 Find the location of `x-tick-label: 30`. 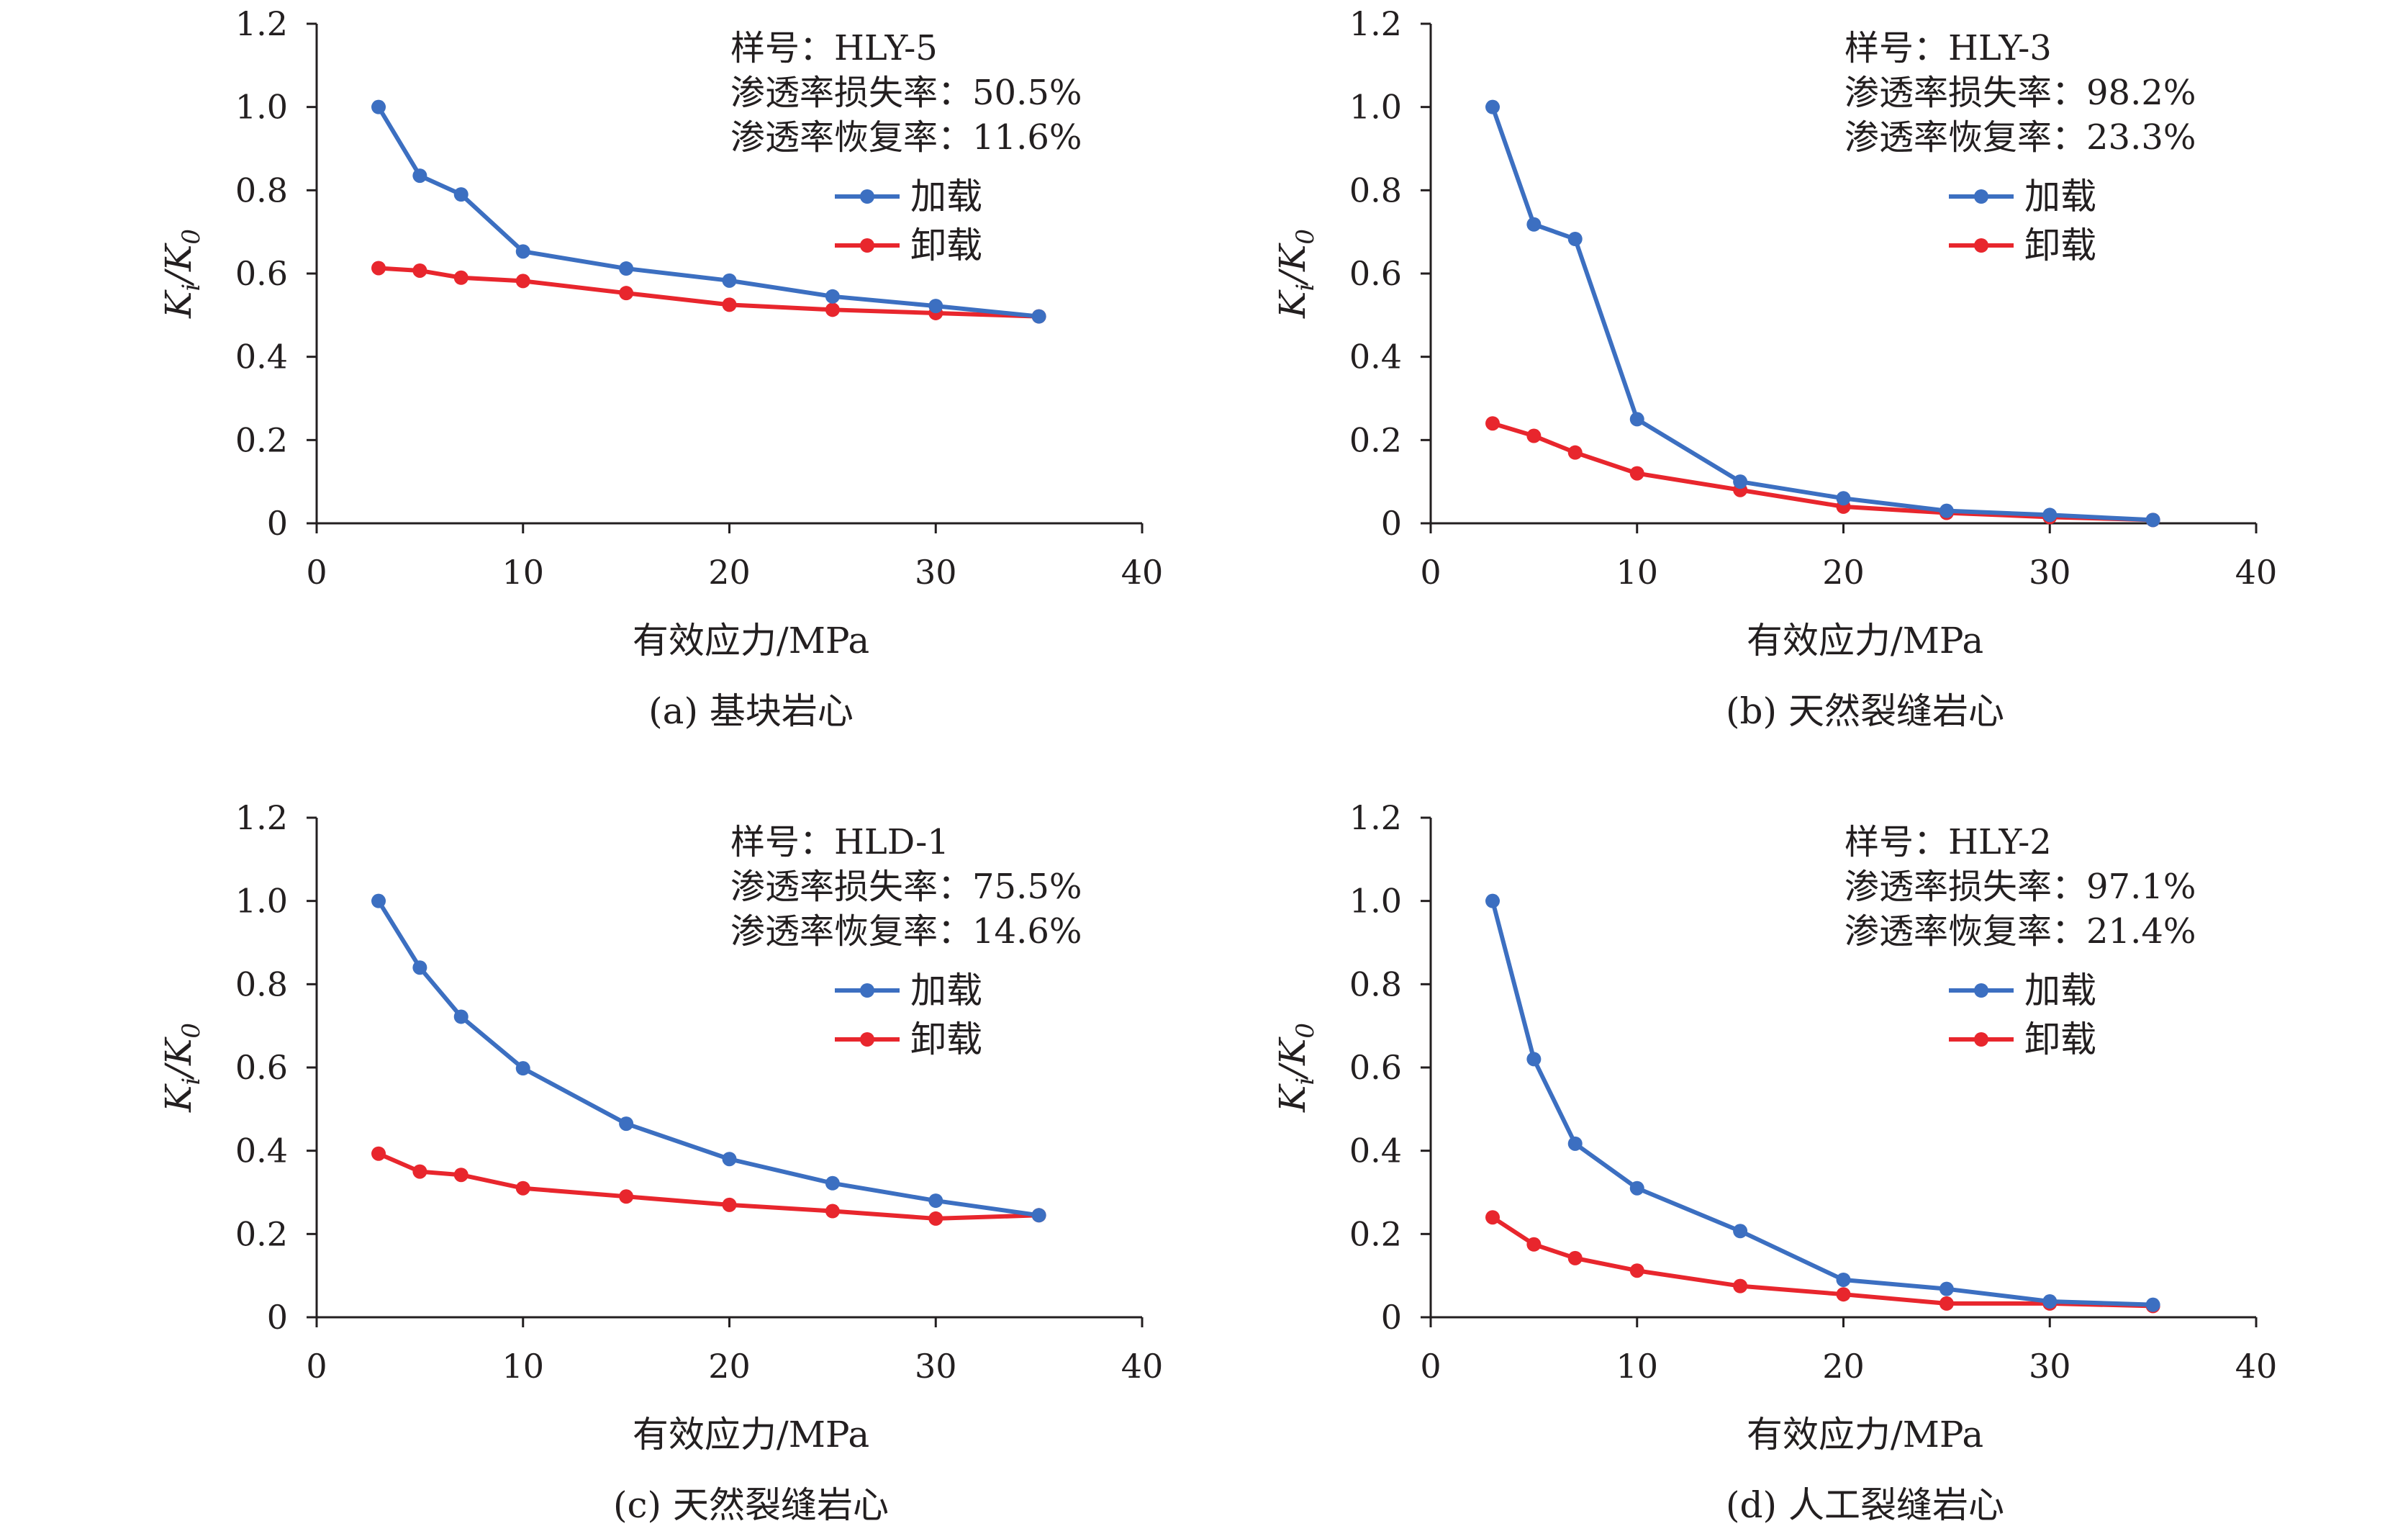

x-tick-label: 30 is located at coordinates (2050, 572).